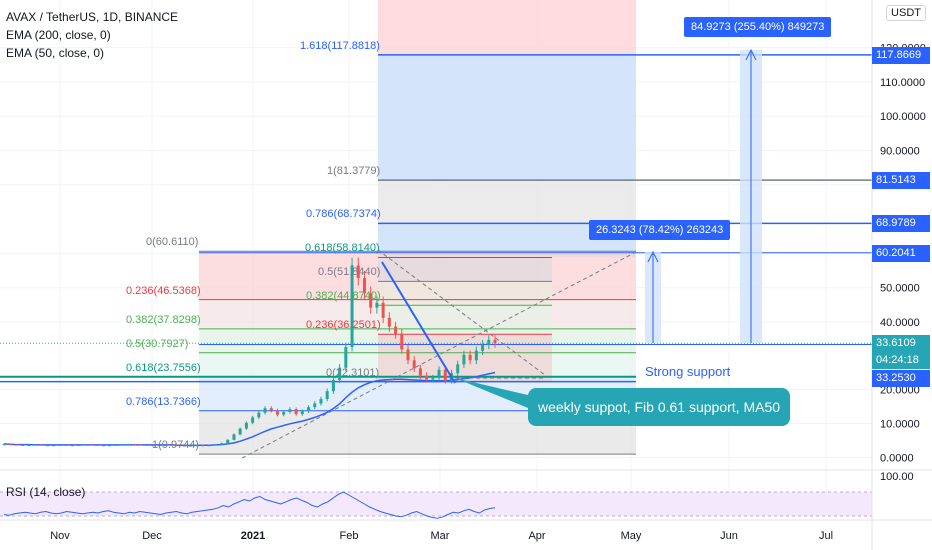 The image size is (932, 550). What do you see at coordinates (900, 289) in the screenshot?
I see `price-tick-6: 50.0000` at bounding box center [900, 289].